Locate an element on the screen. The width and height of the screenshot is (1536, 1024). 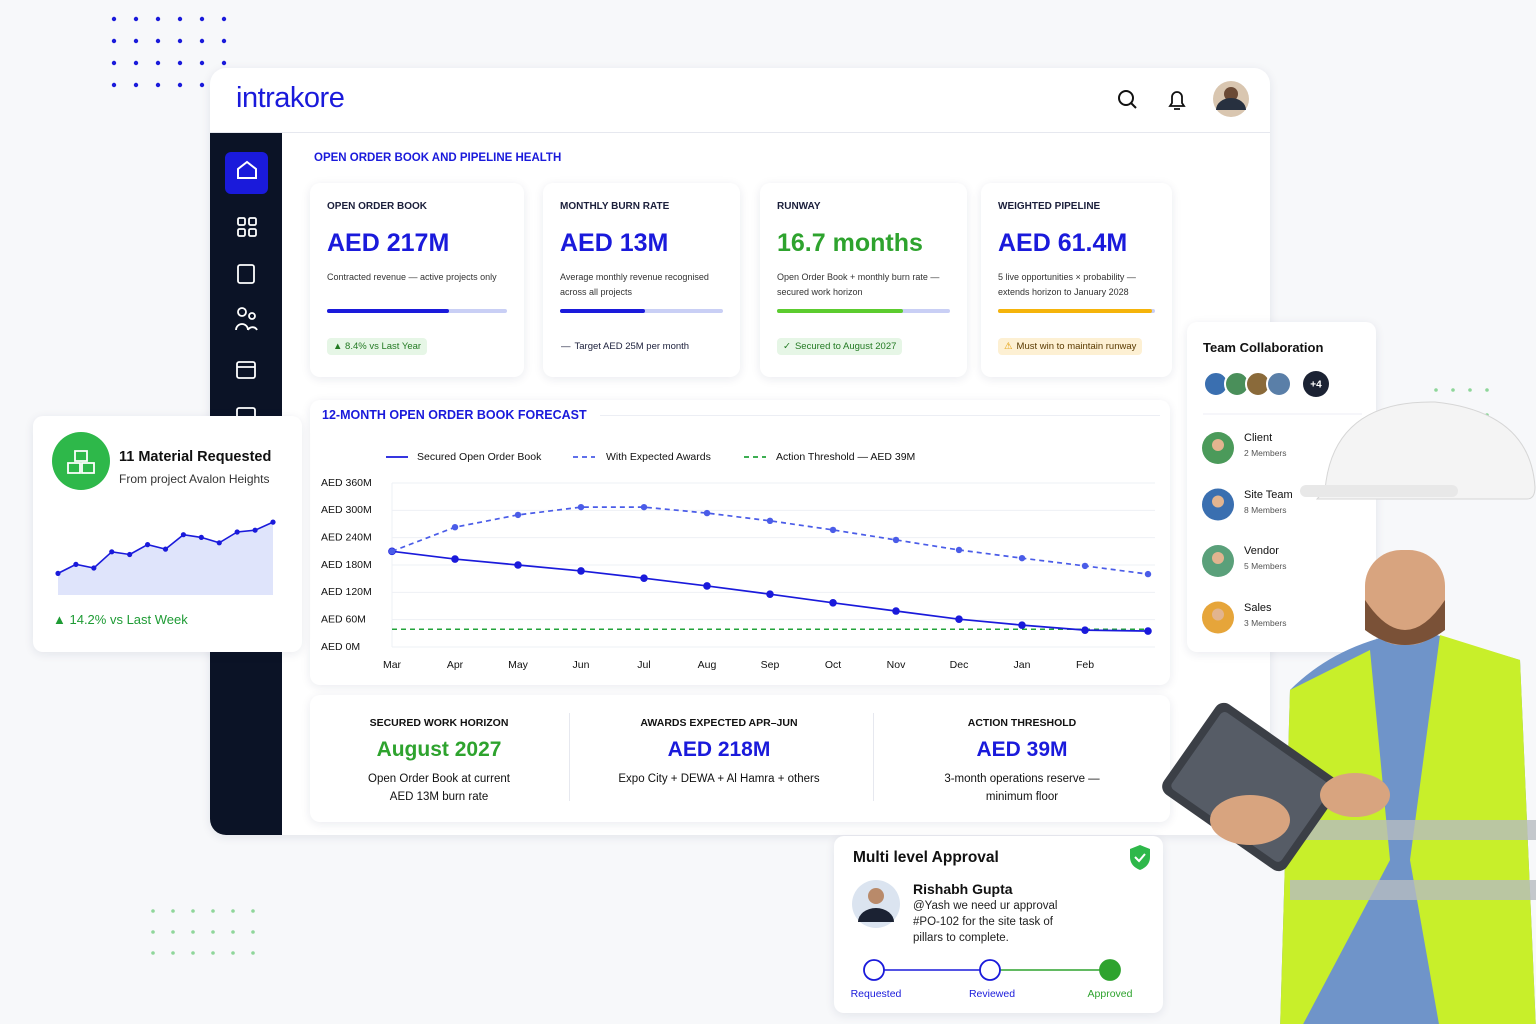
x-tick-label: Jul is located at coordinates (643, 665).